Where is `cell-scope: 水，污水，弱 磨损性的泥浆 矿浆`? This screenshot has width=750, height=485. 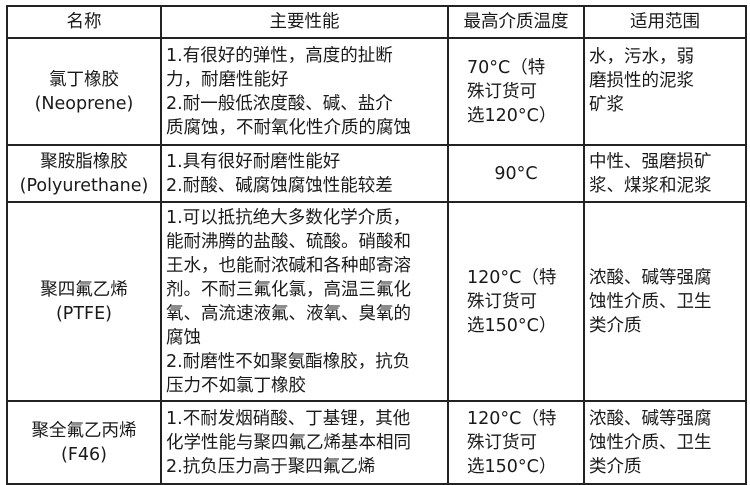
cell-scope: 水，污水，弱 磨损性的泥浆 矿浆 is located at coordinates (665, 91).